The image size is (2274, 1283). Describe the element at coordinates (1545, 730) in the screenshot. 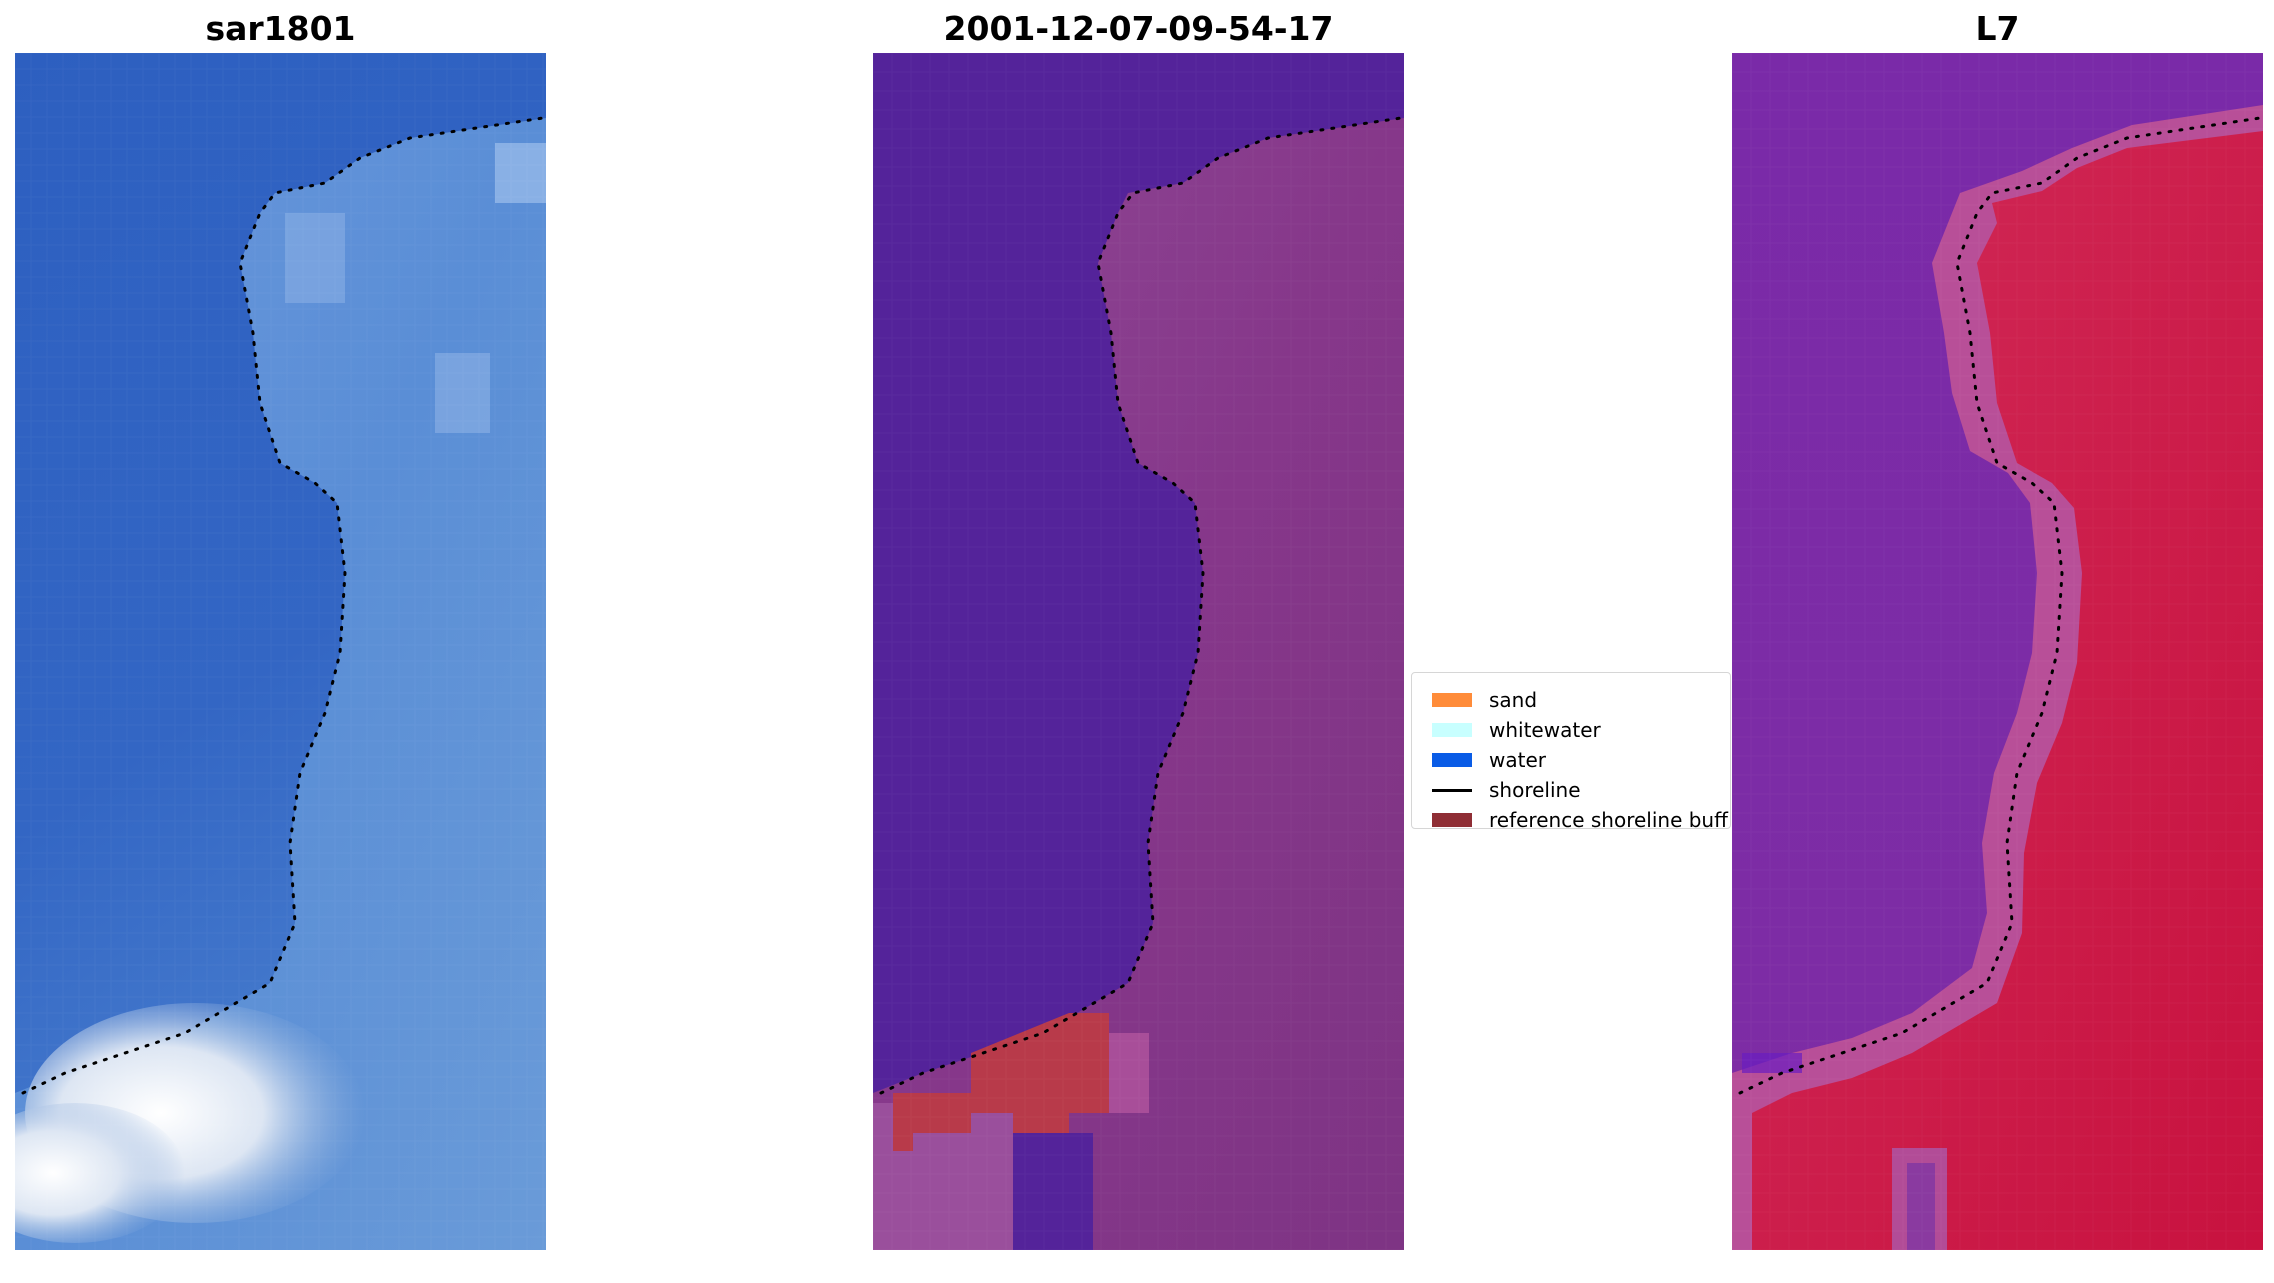

I see `legend-label: whitewater` at that location.